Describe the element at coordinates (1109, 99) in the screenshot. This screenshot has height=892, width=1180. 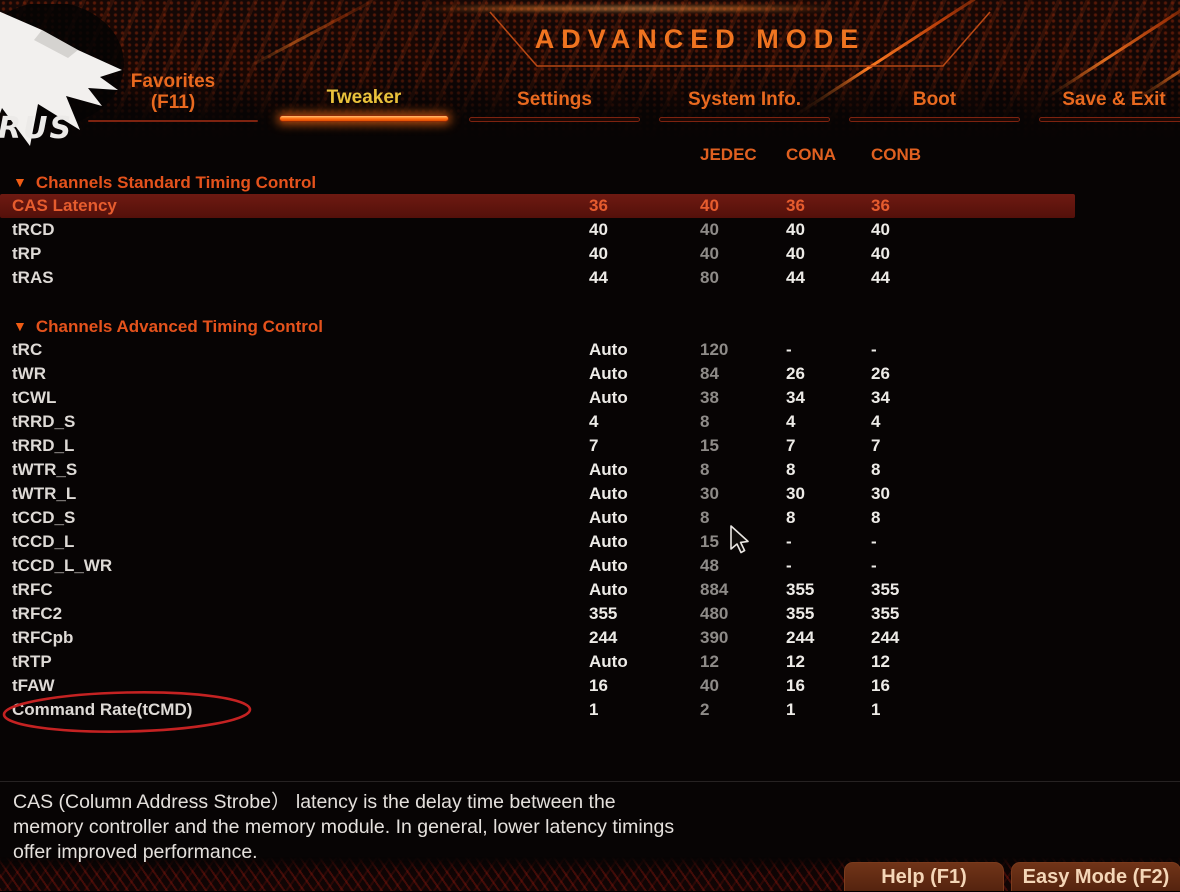
I see `tab-save-exit: Save & Exit` at that location.